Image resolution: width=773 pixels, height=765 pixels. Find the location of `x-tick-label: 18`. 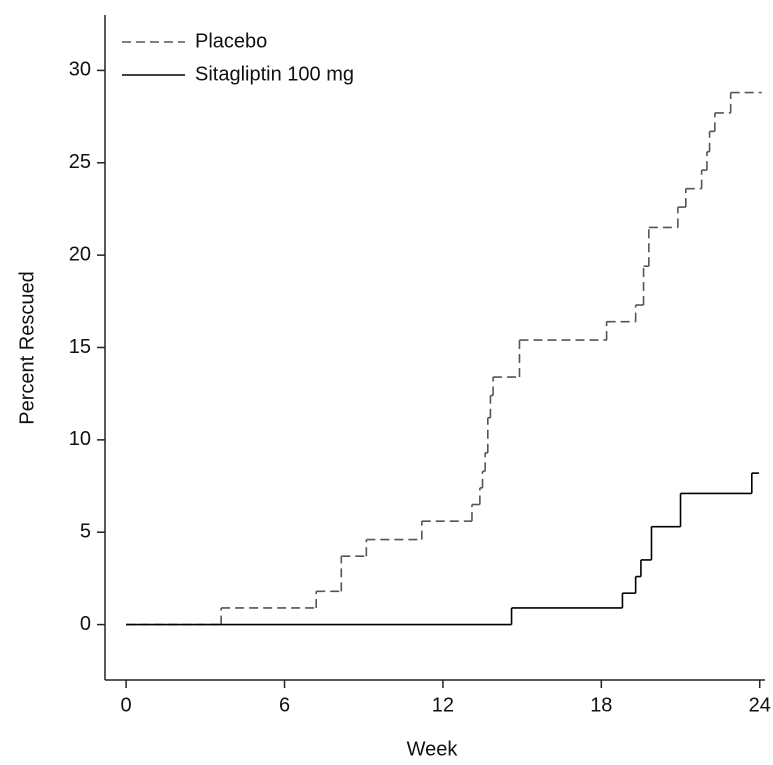

x-tick-label: 18 is located at coordinates (601, 705).